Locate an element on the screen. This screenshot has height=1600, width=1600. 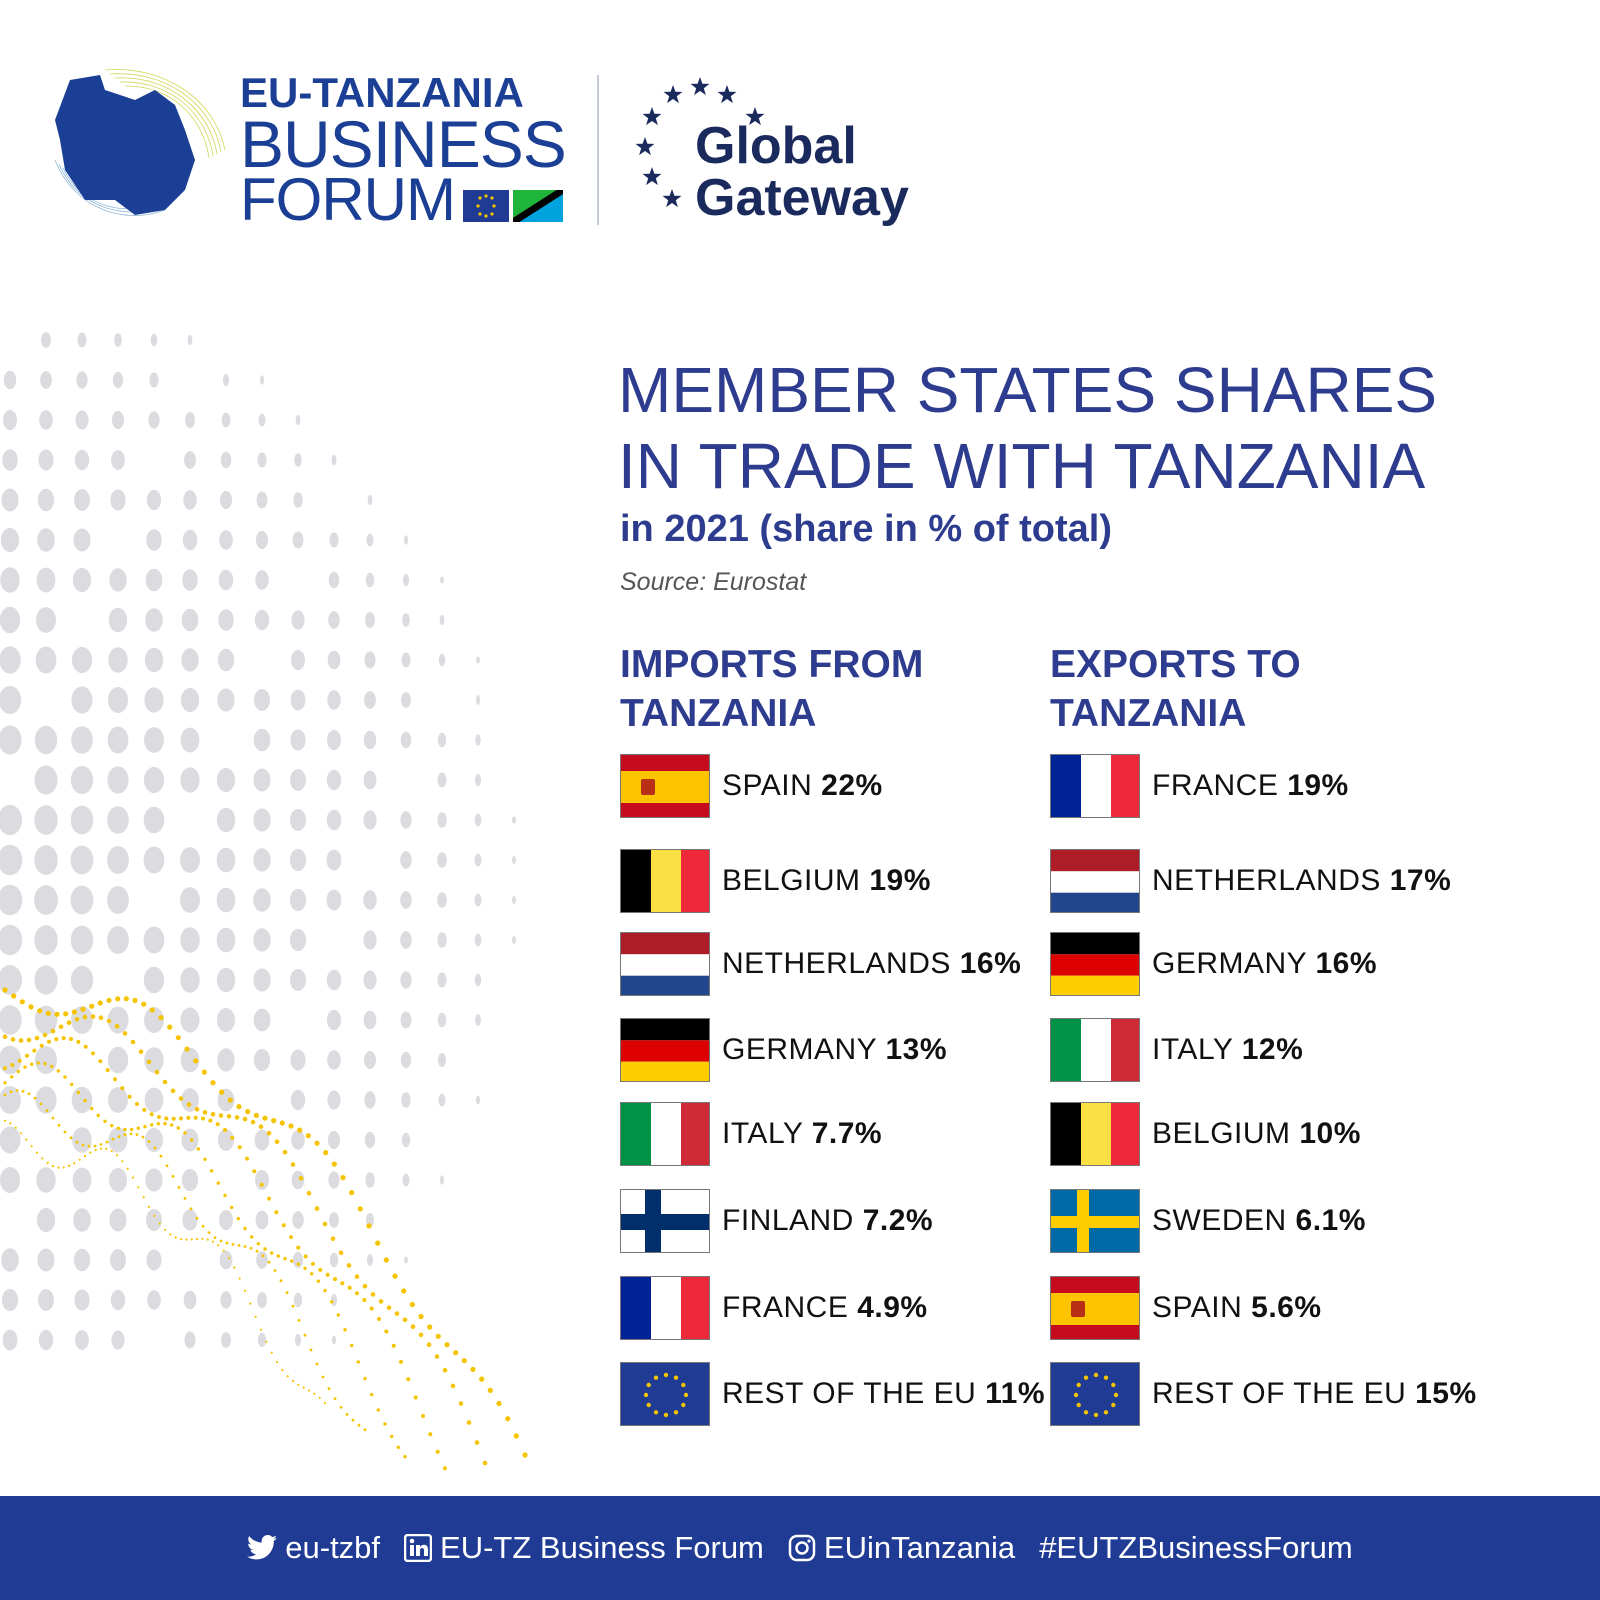
imports-row: FRANCE 4.9% is located at coordinates (774, 1308).